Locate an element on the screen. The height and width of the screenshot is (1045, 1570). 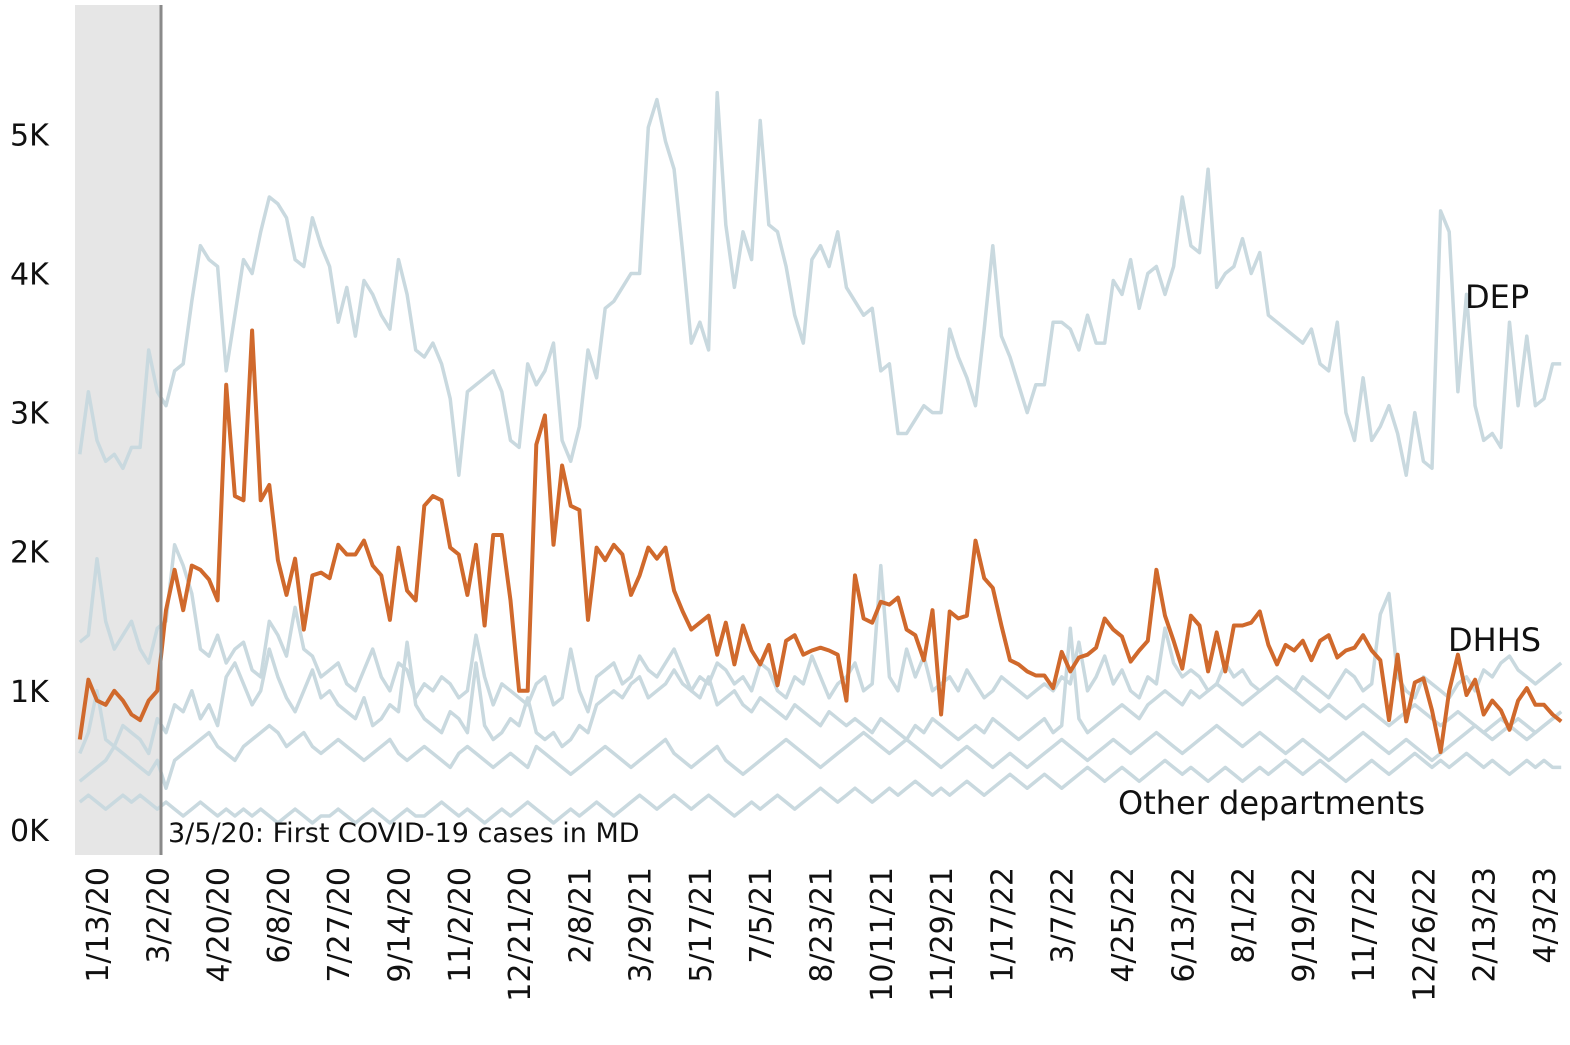
x-tick-label: 12/21/20 is located at coordinates (520, 934).